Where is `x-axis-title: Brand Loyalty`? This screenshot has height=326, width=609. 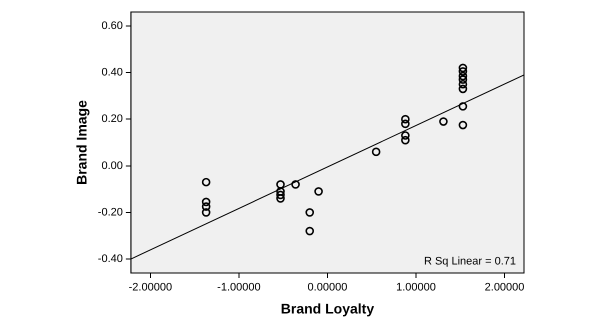 x-axis-title: Brand Loyalty is located at coordinates (327, 308).